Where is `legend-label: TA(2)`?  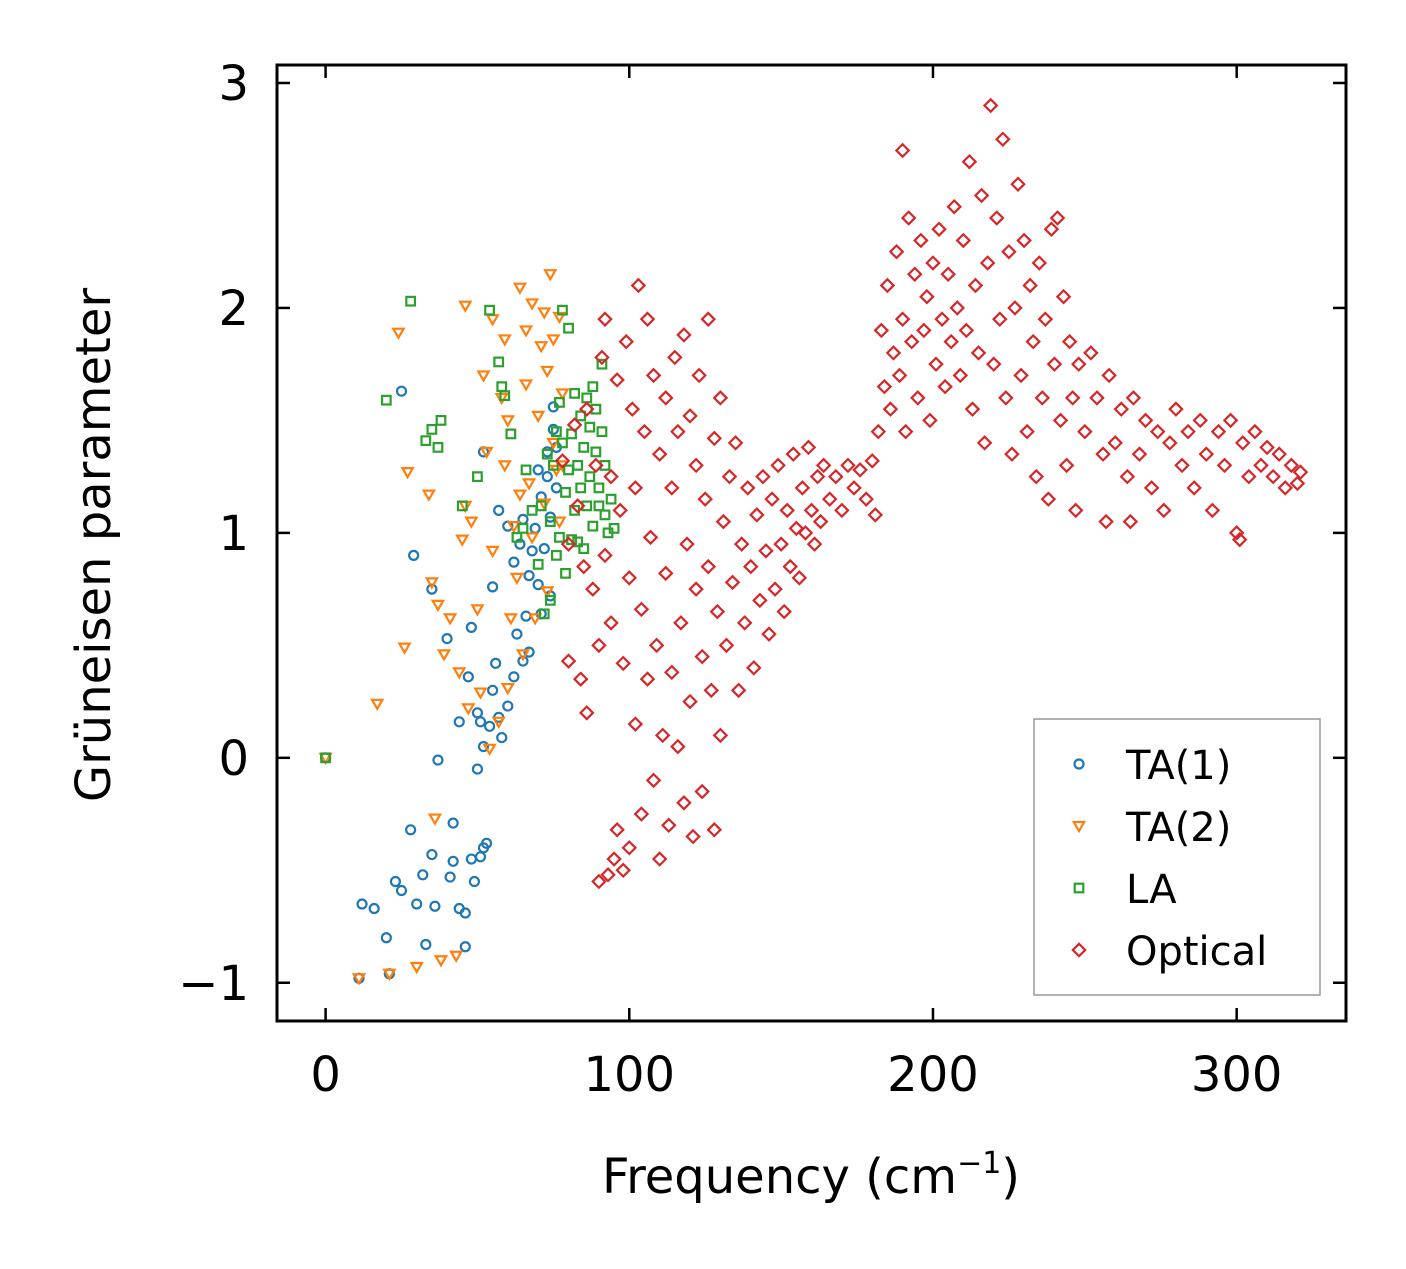
legend-label: TA(2) is located at coordinates (1178, 828).